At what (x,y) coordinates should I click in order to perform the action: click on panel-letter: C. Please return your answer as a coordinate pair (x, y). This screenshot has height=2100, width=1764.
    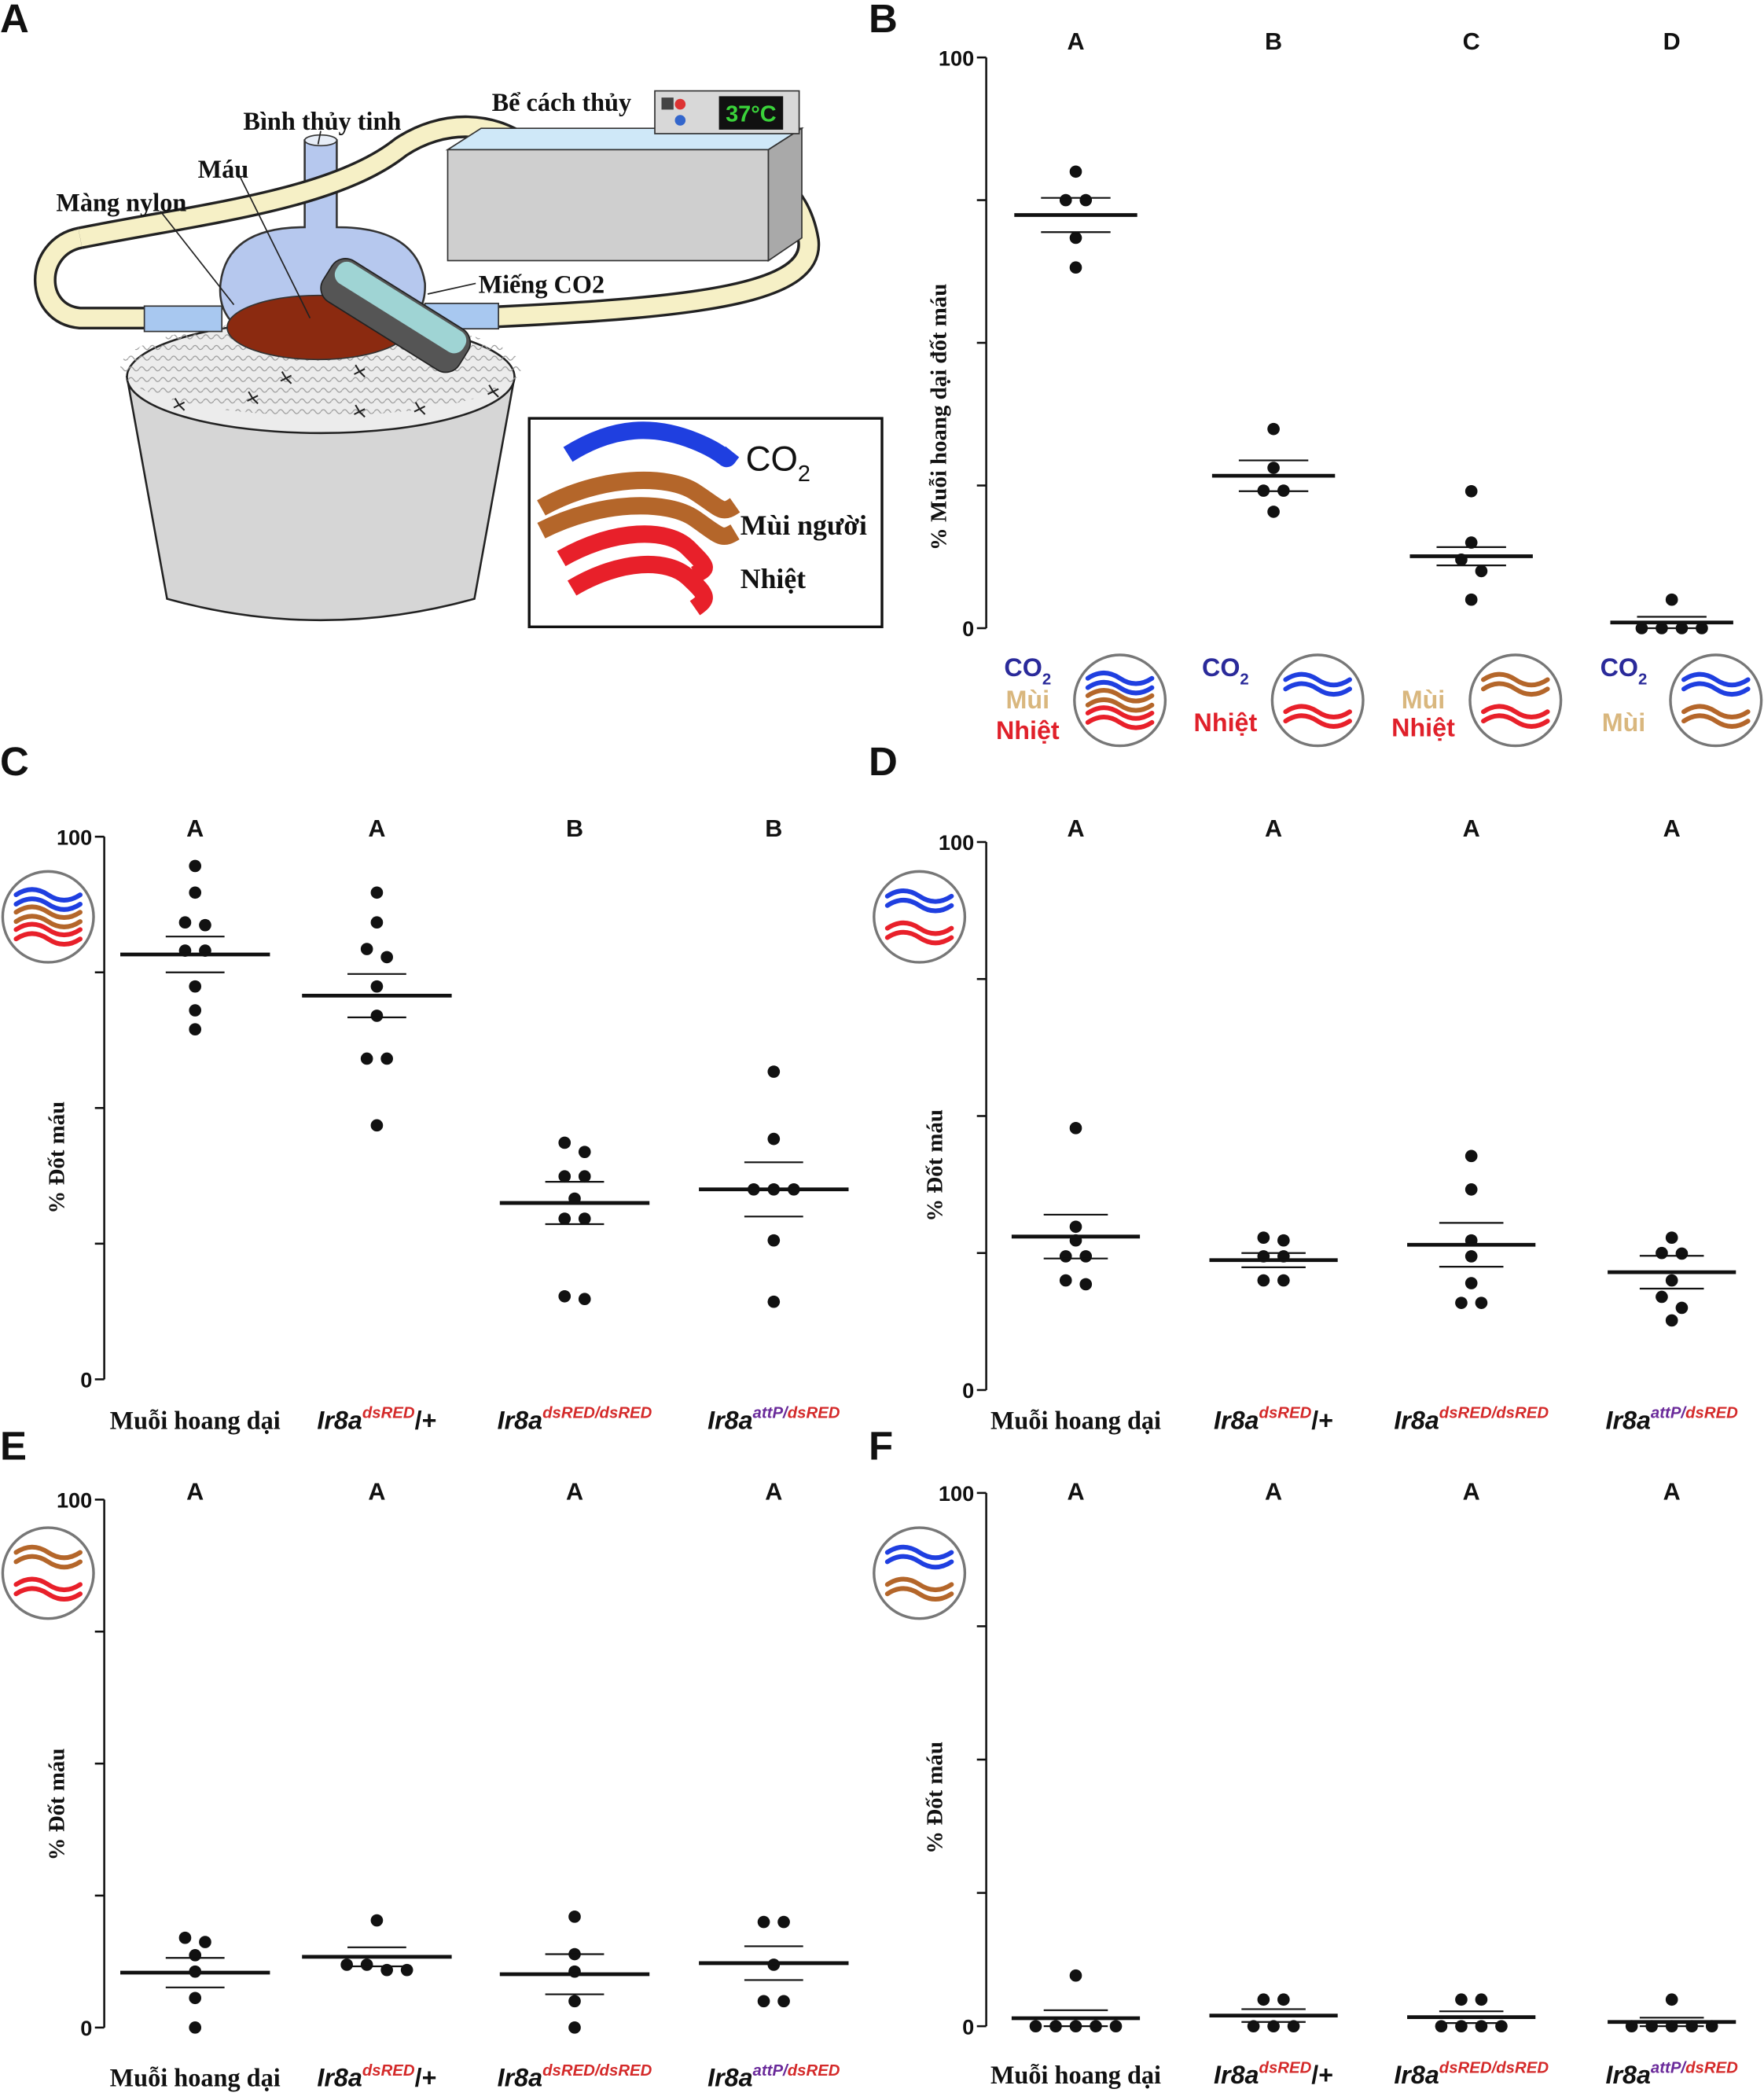
    Looking at the image, I should click on (15, 761).